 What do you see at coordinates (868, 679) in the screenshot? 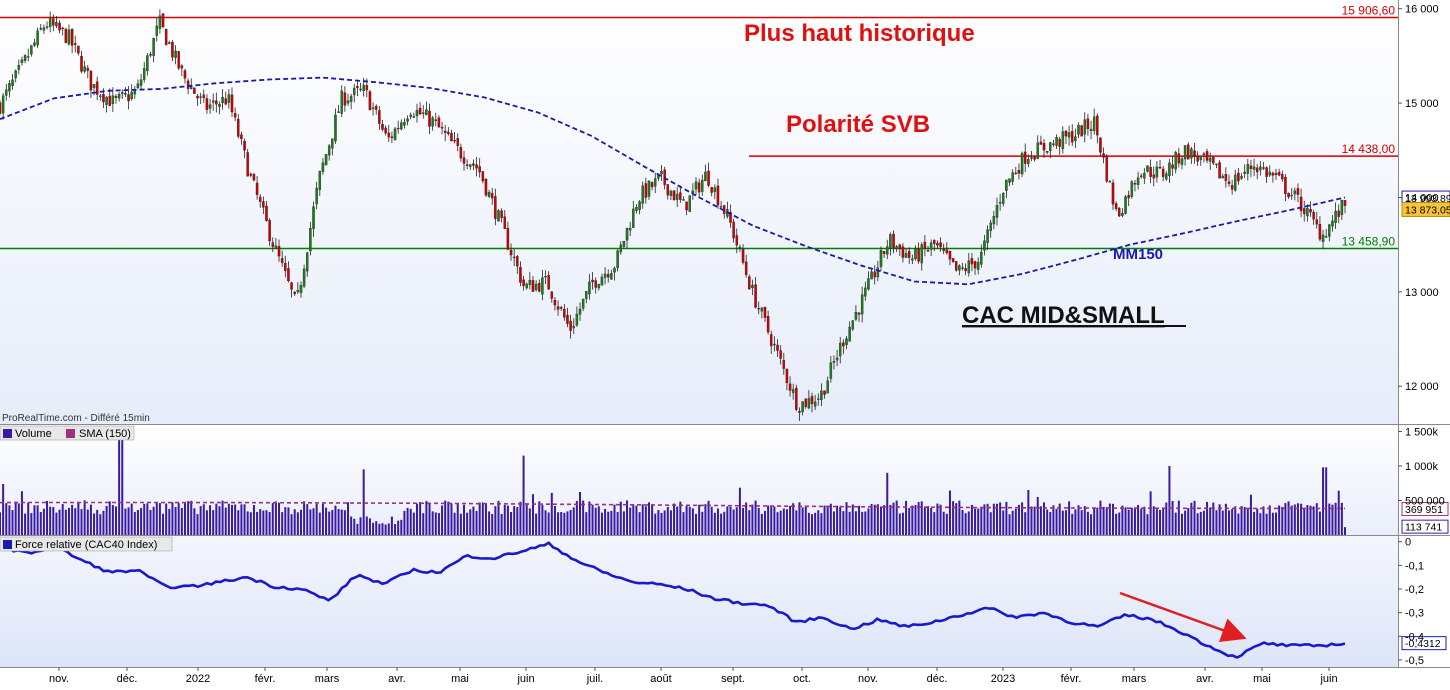
I see `x-tick-label: nov.` at bounding box center [868, 679].